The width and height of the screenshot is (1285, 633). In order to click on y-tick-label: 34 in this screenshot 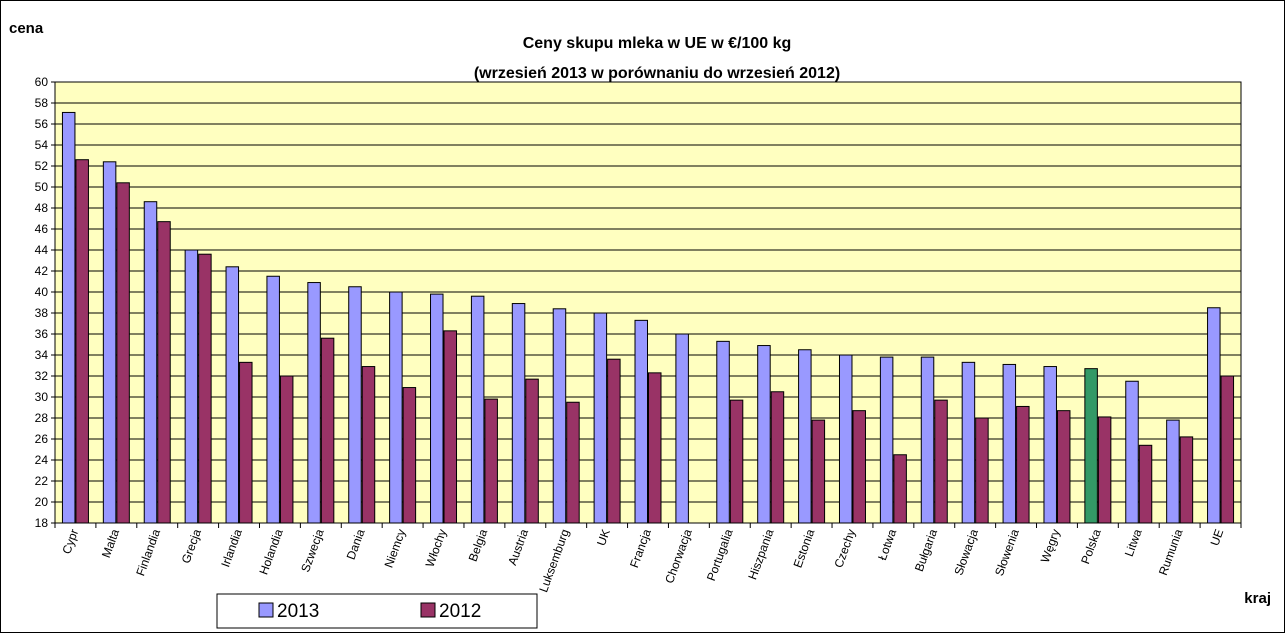, I will do `click(42, 355)`.